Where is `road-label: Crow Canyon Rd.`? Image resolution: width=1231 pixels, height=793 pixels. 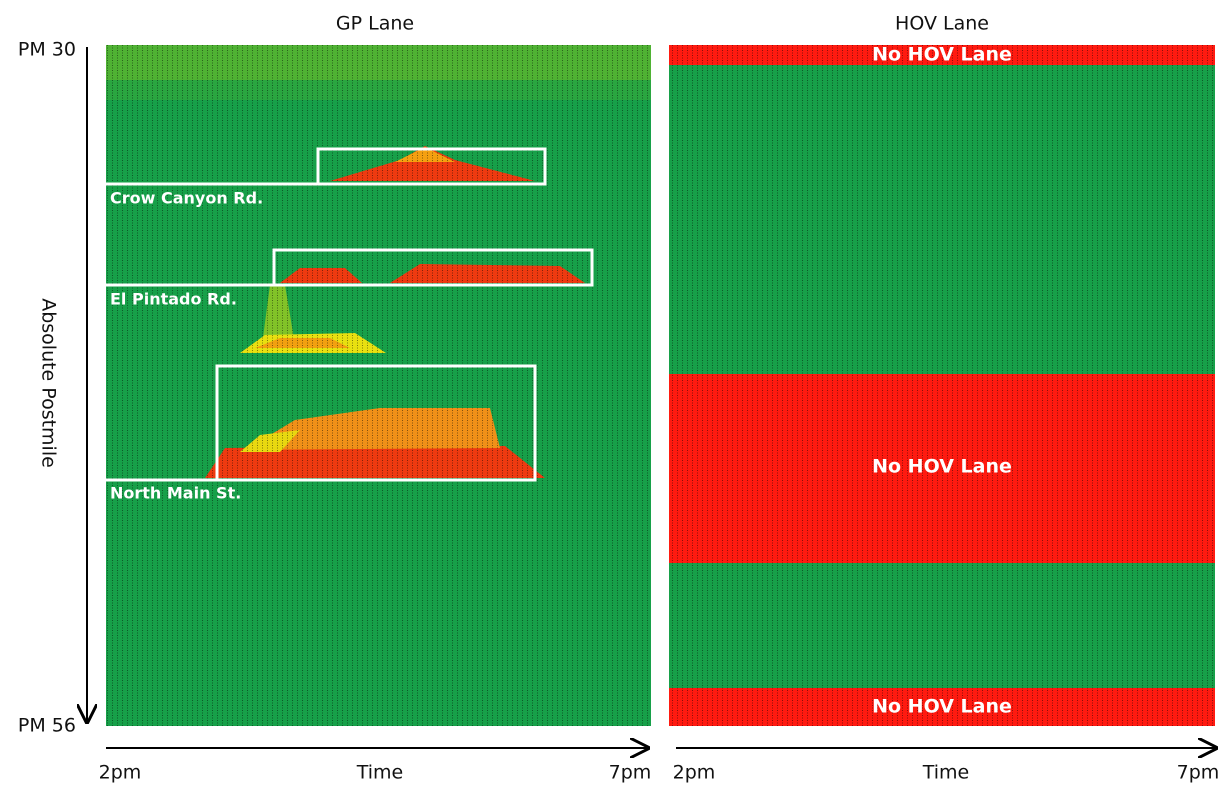
road-label: Crow Canyon Rd. is located at coordinates (186, 198).